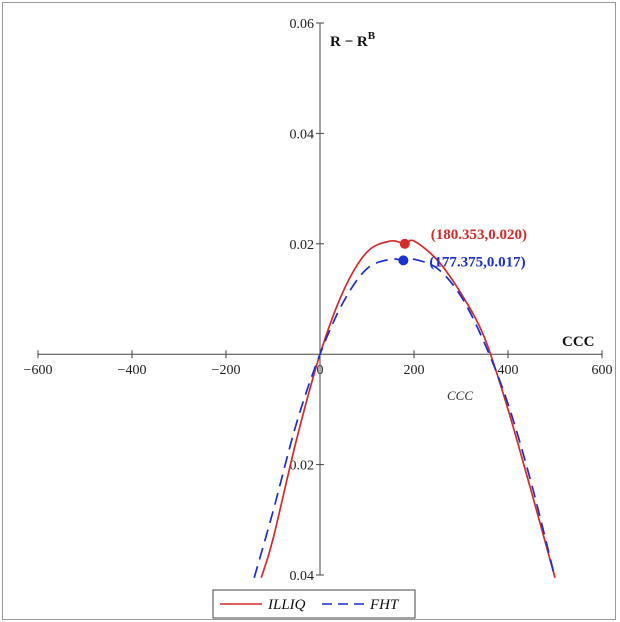 The width and height of the screenshot is (620, 622). What do you see at coordinates (602, 370) in the screenshot?
I see `x-tick-label: 600` at bounding box center [602, 370].